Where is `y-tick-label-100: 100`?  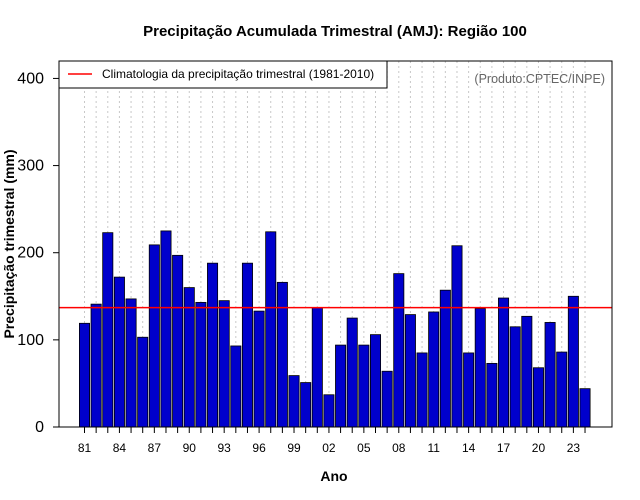
y-tick-label-100: 100 is located at coordinates (30, 340).